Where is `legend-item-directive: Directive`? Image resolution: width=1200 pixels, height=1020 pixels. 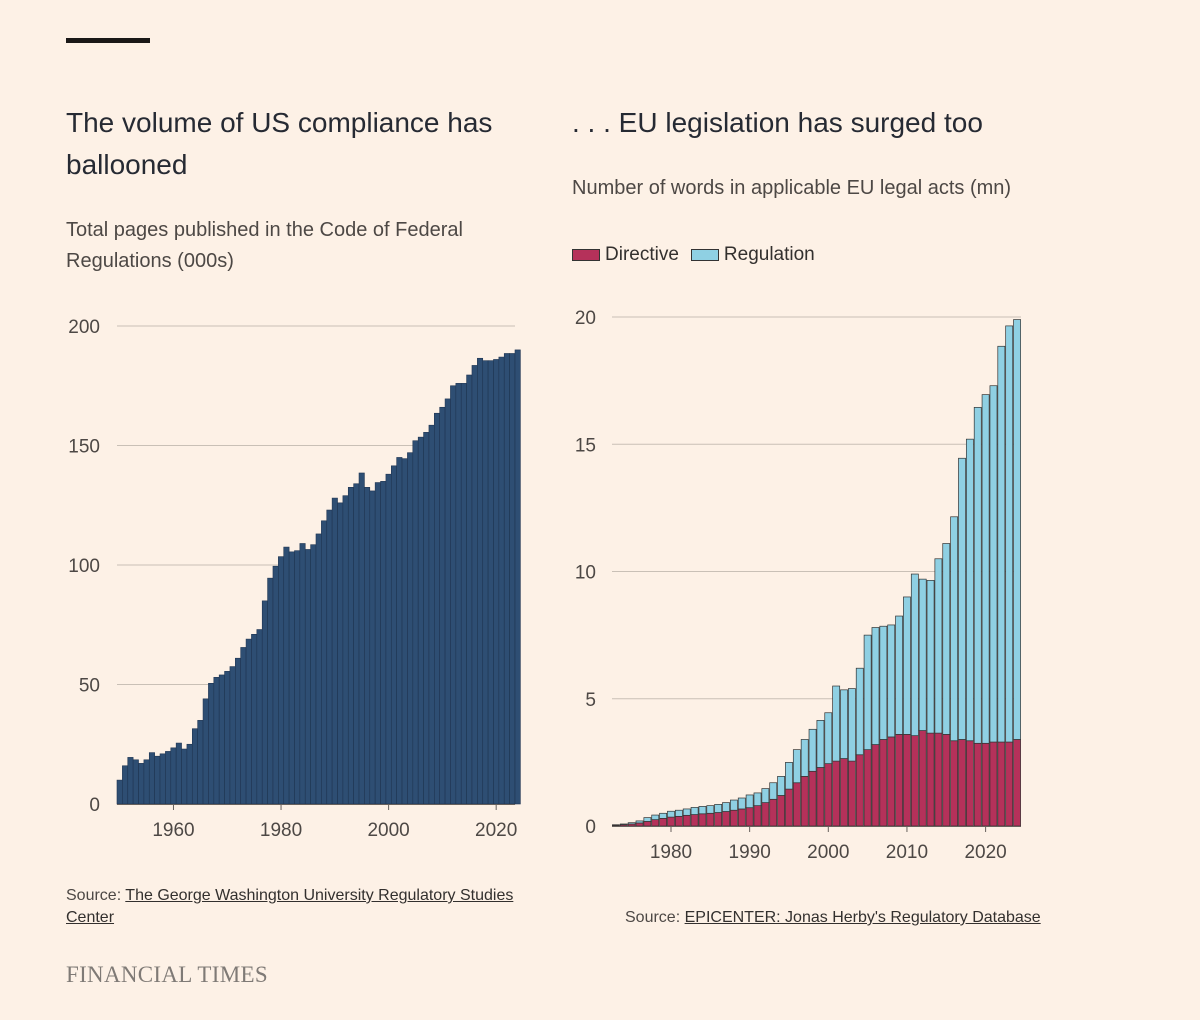 legend-item-directive: Directive is located at coordinates (625, 255).